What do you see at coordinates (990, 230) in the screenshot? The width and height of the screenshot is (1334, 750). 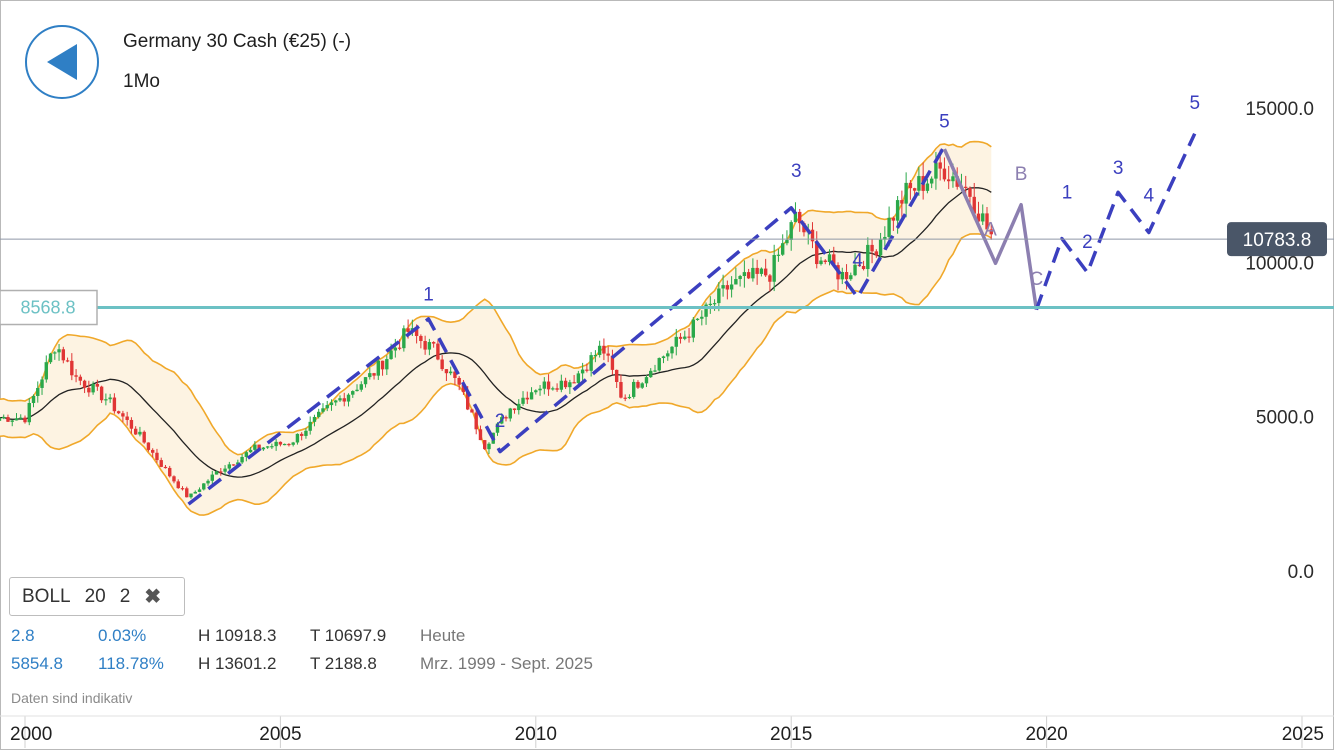 I see `wave-label: A` at bounding box center [990, 230].